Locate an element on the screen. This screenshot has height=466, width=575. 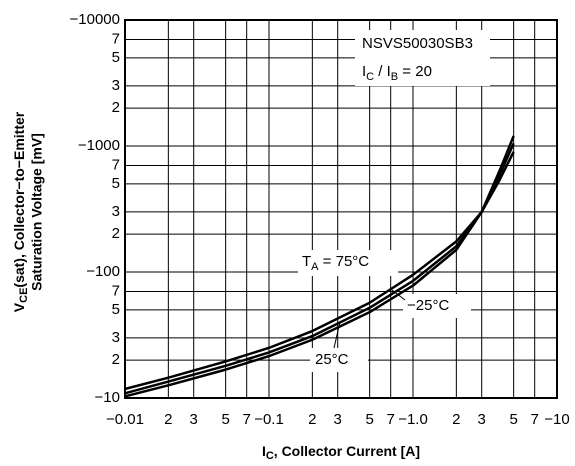
series-label: 25°C is located at coordinates (332, 359).